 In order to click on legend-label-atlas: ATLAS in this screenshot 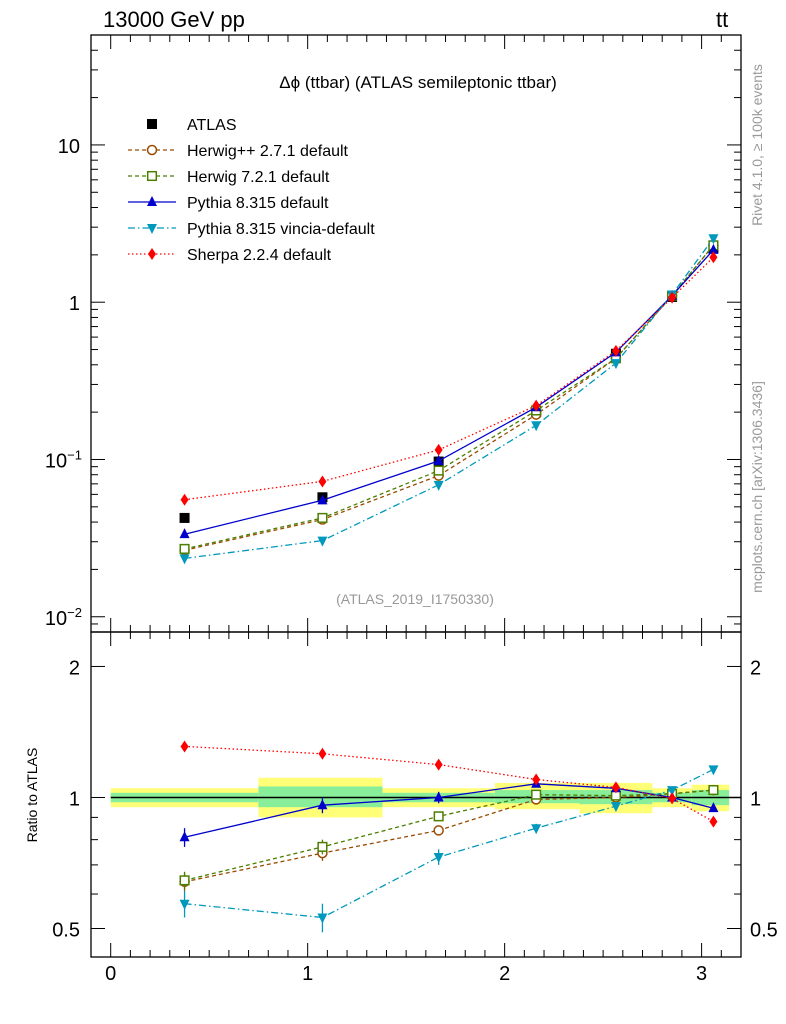, I will do `click(212, 125)`.